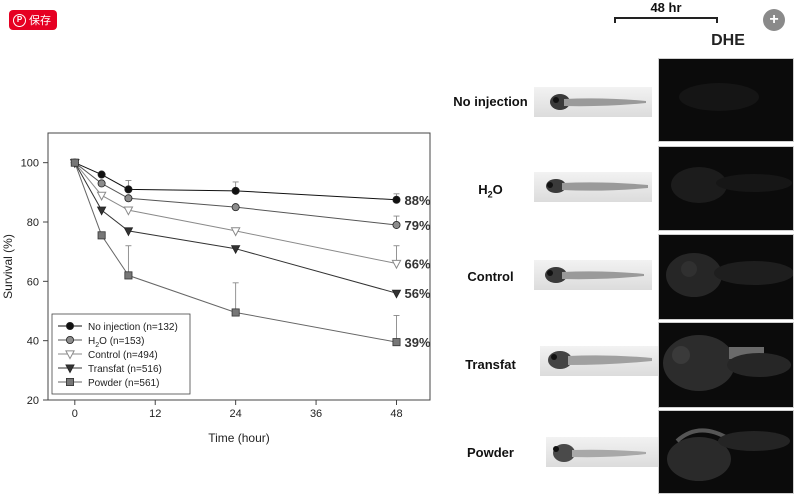 This screenshot has height=498, width=797. I want to click on legend-label-4: Powder (n=561), so click(123, 383).